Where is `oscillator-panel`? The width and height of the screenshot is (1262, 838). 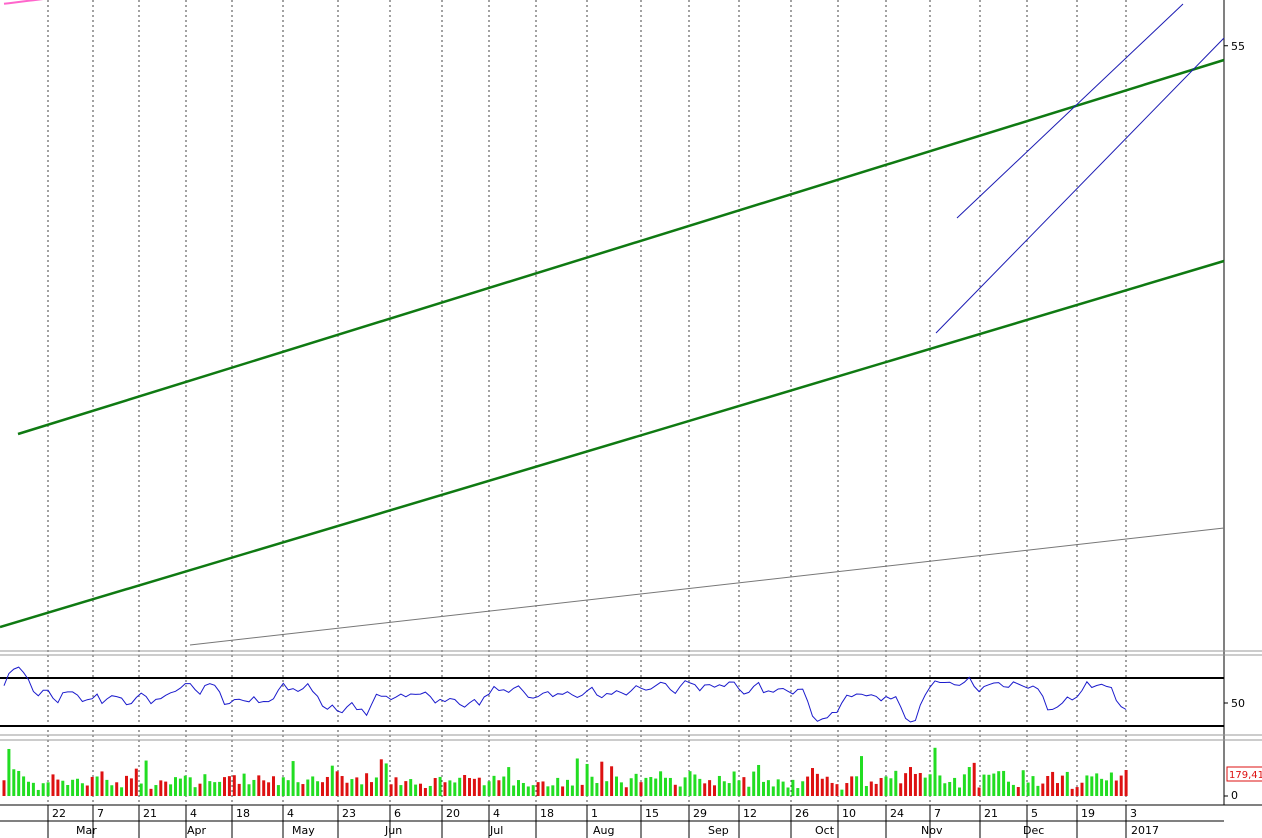 oscillator-panel is located at coordinates (612, 696).